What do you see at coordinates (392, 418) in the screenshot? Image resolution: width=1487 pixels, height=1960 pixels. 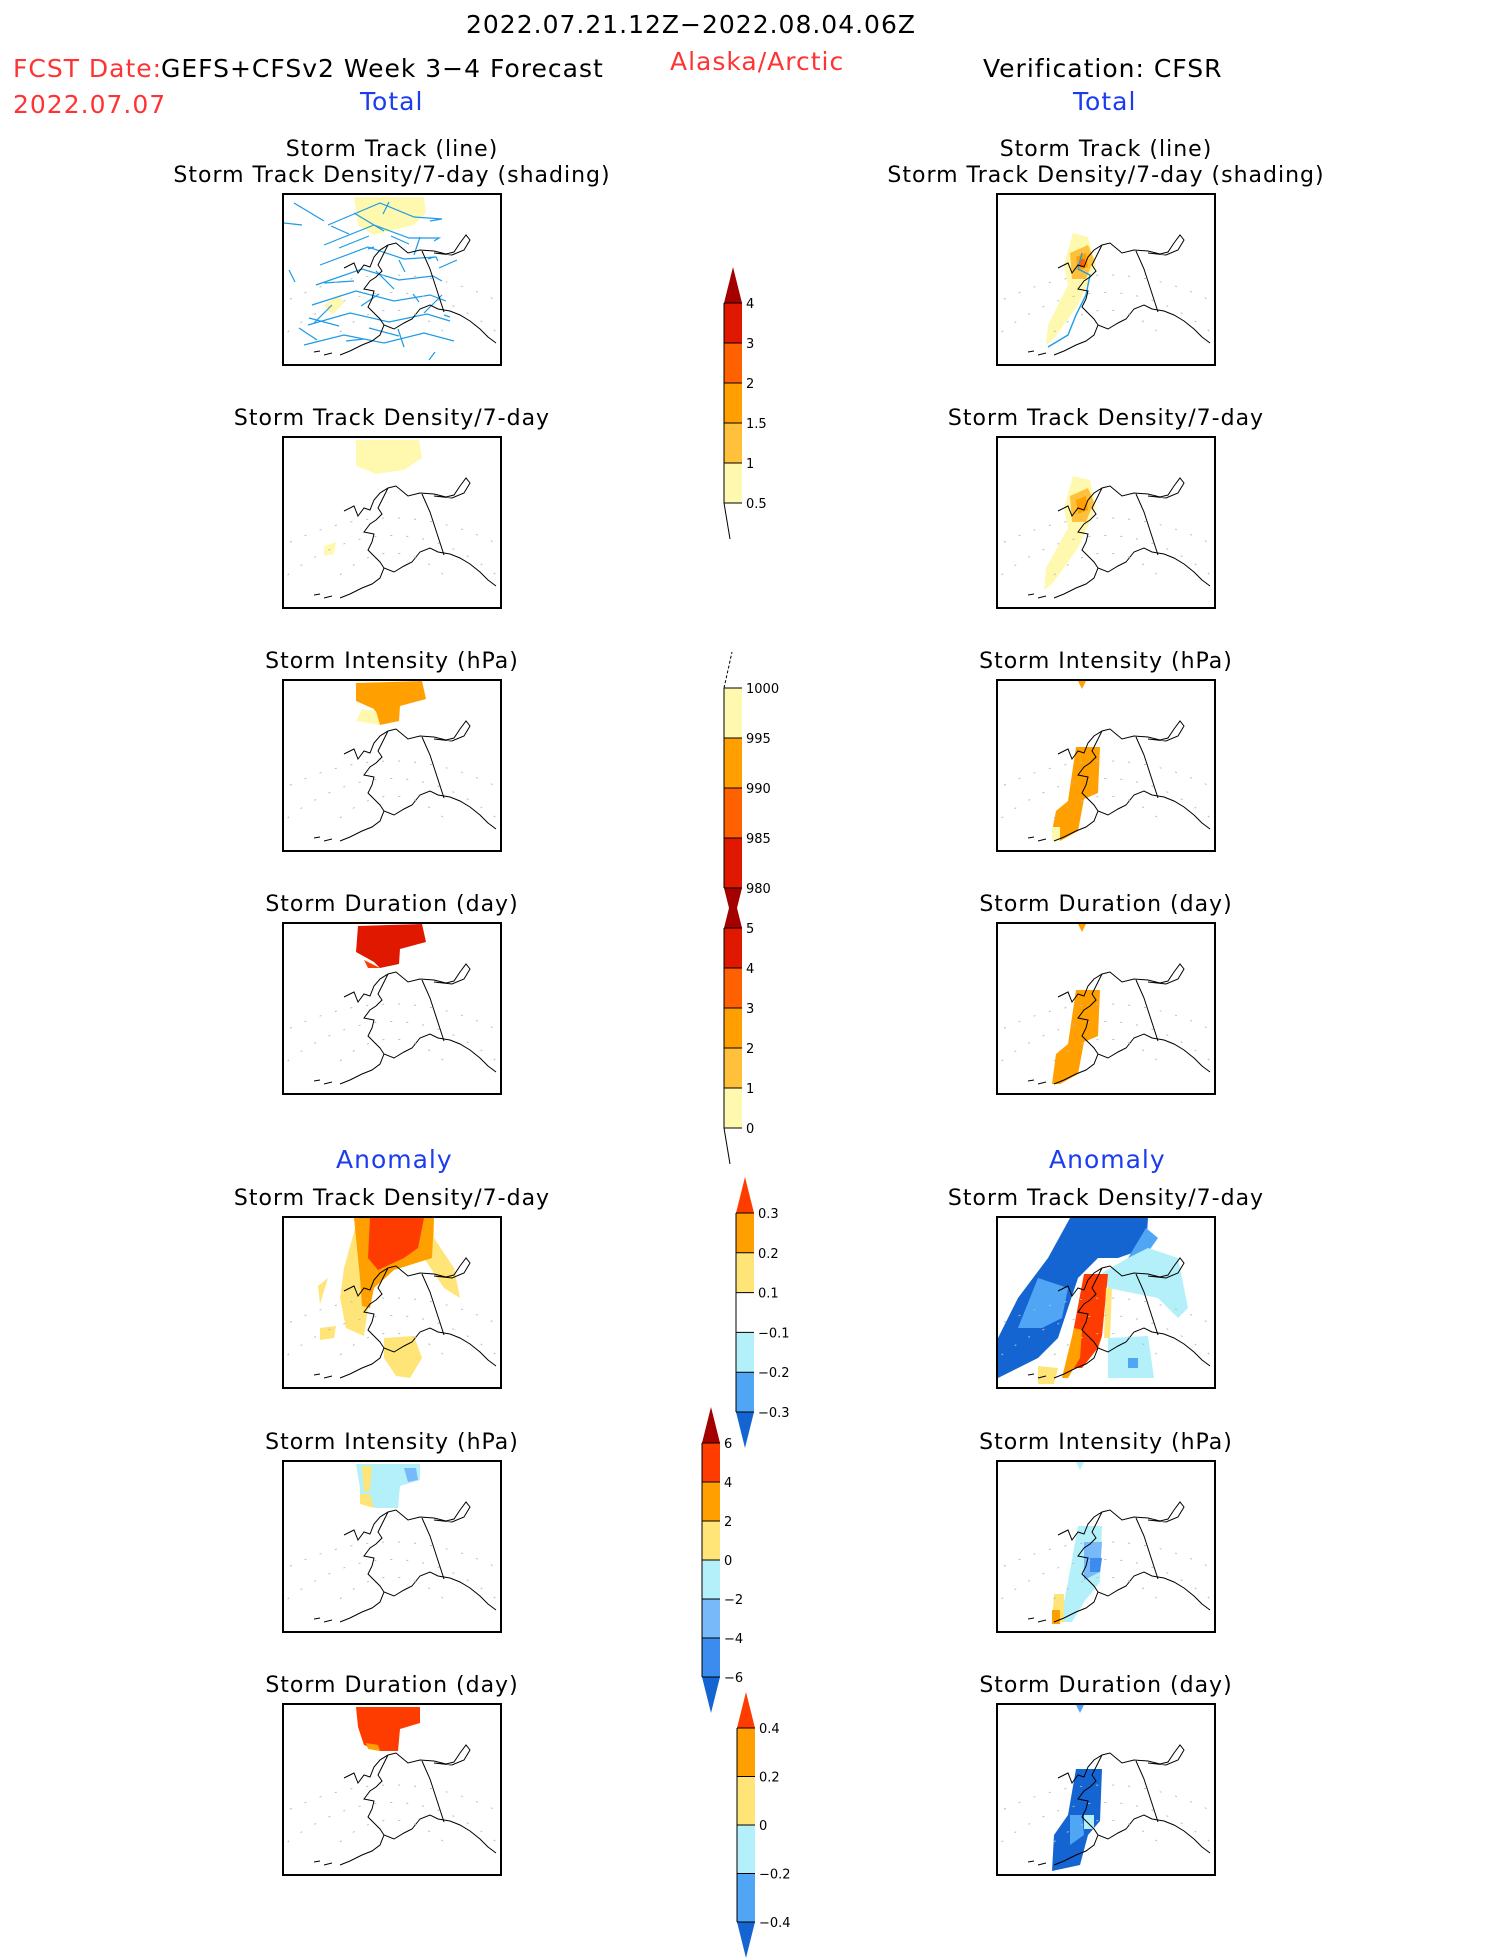 I see `panel-title: Storm Track Density/7-day` at bounding box center [392, 418].